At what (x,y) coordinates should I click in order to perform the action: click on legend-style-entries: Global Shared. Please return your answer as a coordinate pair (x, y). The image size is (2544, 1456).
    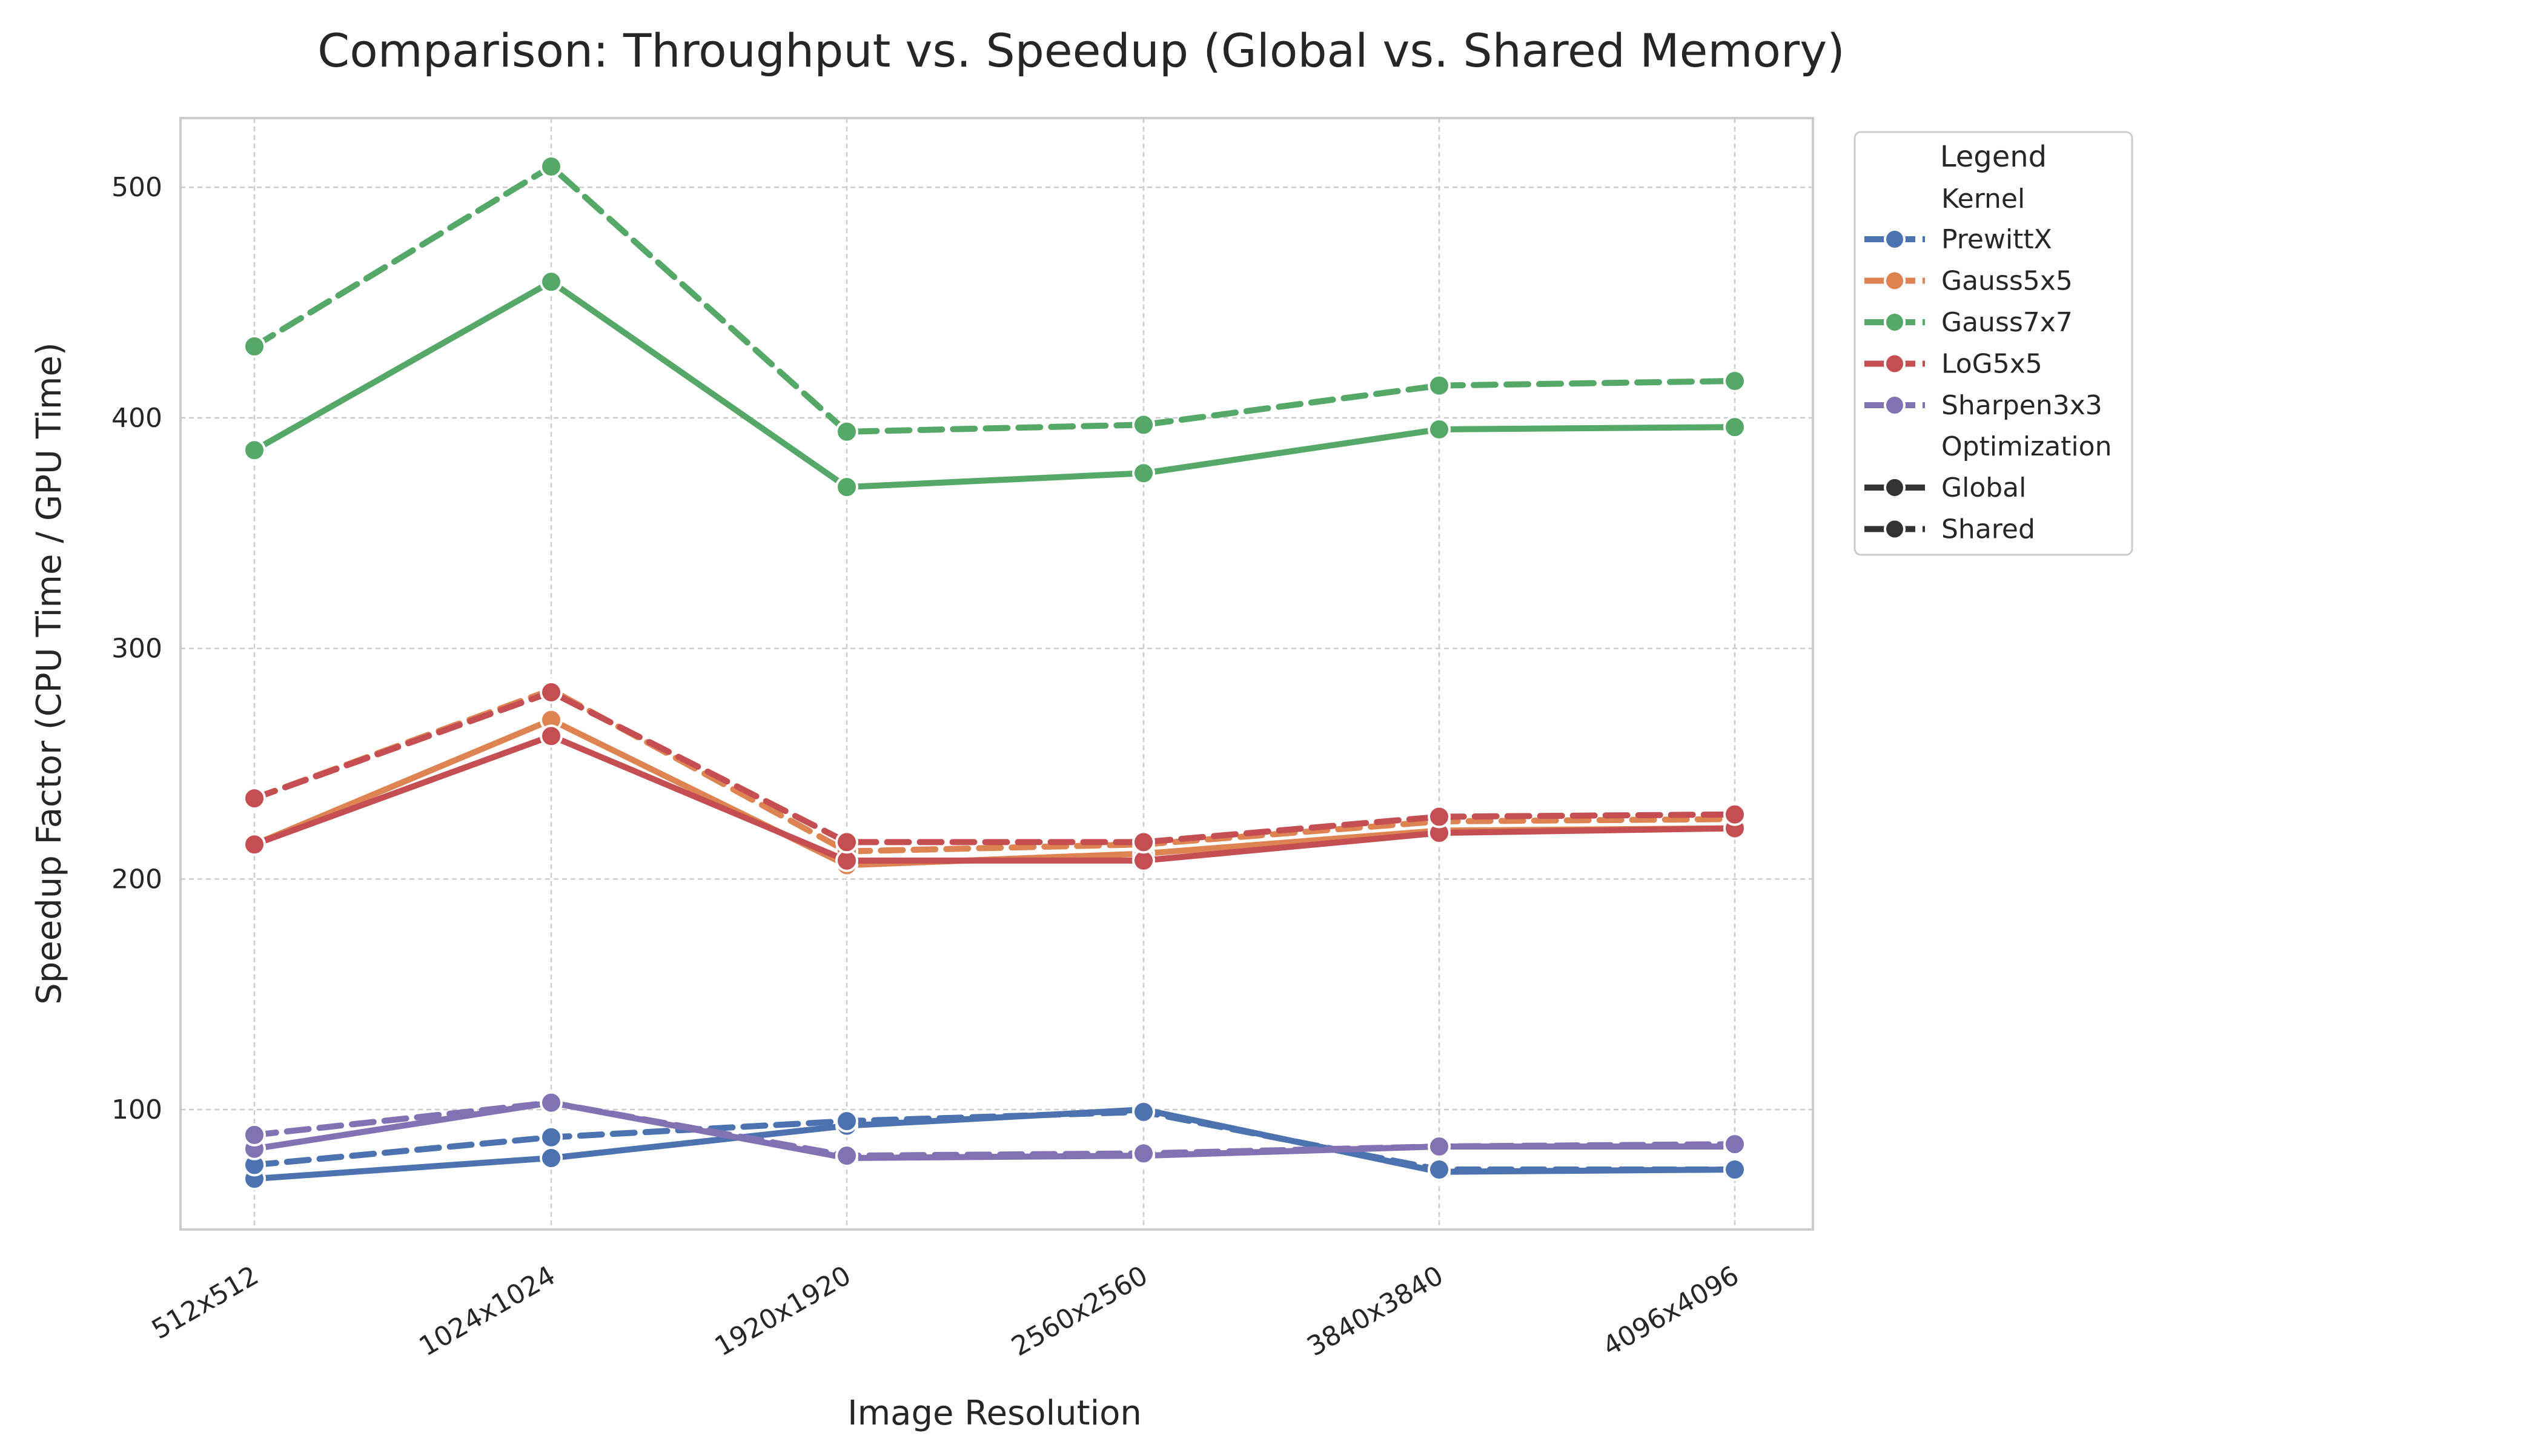
    Looking at the image, I should click on (1949, 508).